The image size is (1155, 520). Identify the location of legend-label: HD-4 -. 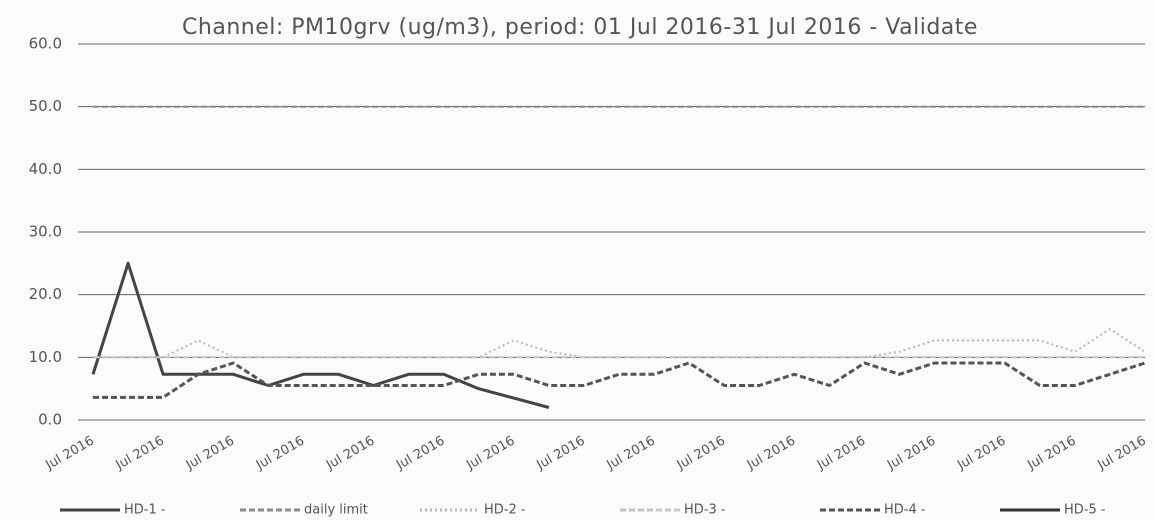
(905, 510).